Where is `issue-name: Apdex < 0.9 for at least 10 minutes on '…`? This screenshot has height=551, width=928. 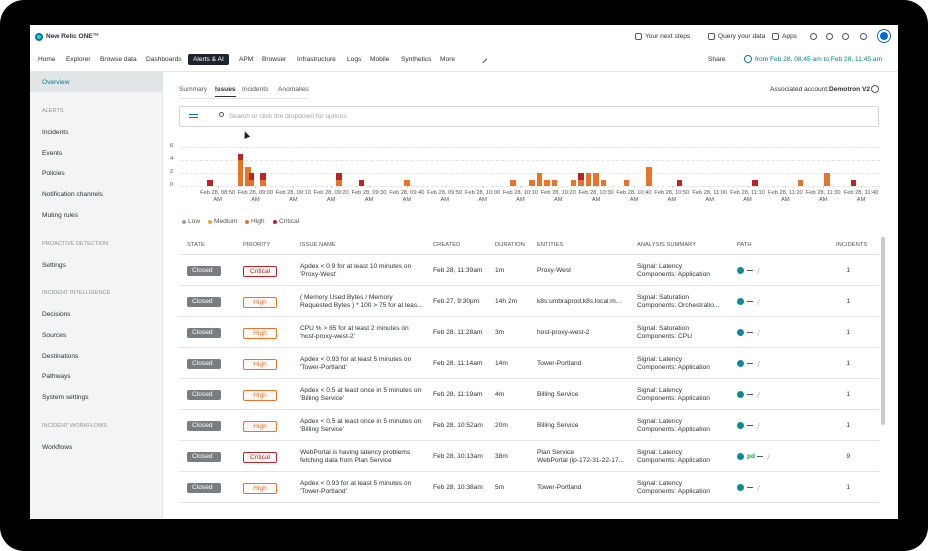 issue-name: Apdex < 0.9 for at least 10 minutes on '… is located at coordinates (356, 270).